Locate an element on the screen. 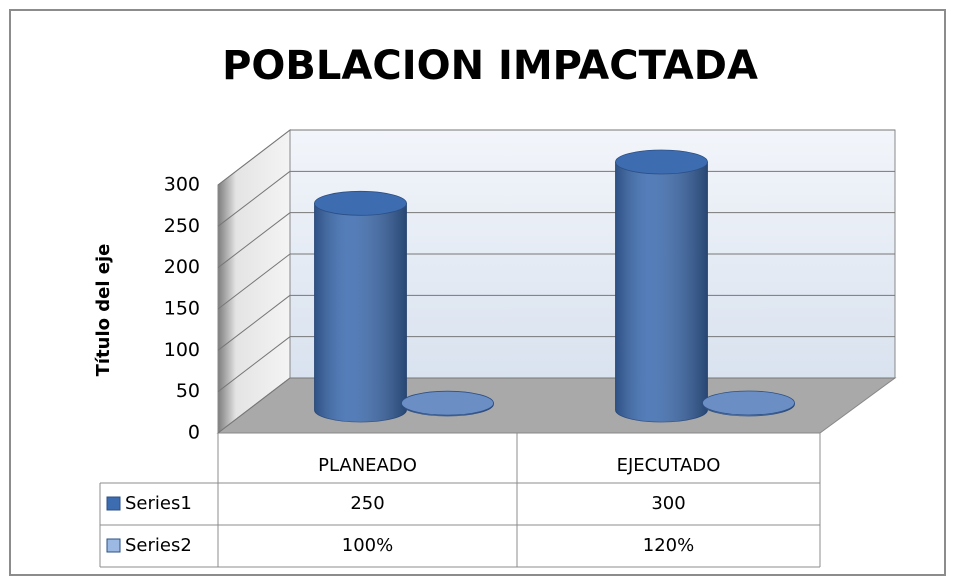  table-value: 300 is located at coordinates (668, 503).